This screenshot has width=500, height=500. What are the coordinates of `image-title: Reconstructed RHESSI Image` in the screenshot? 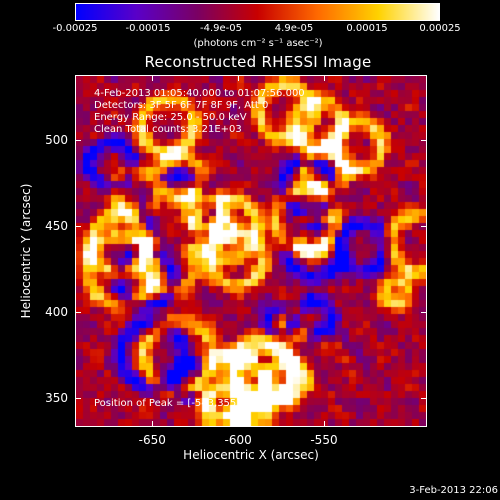 It's located at (258, 62).